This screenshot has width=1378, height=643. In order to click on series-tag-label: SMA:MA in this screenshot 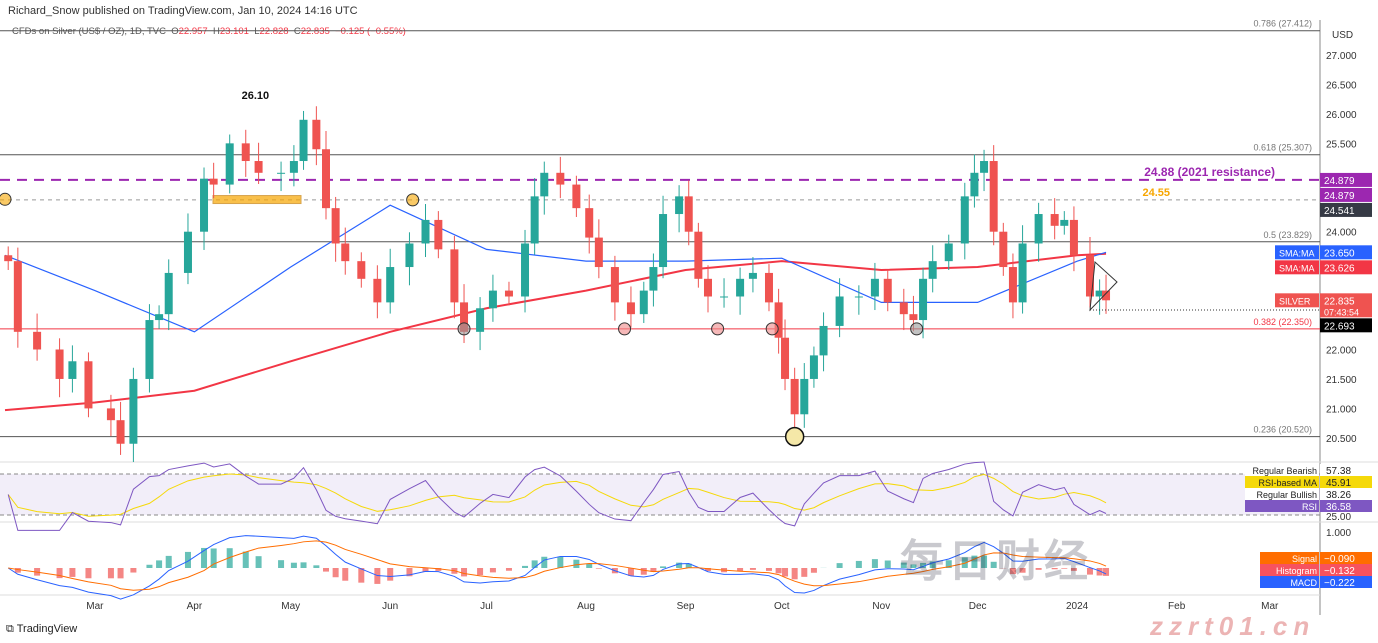, I will do `click(1297, 268)`.